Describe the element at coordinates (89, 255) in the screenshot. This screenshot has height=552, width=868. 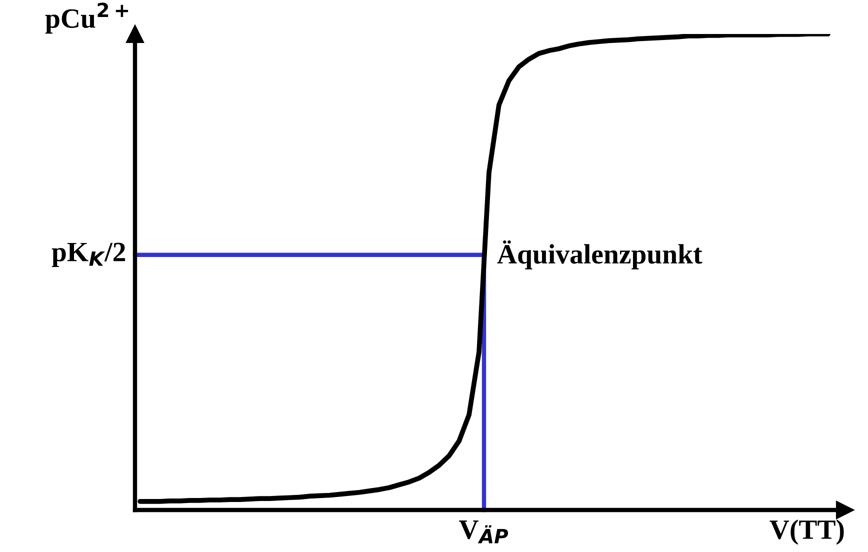
I see `ref-line-label: pK$_{K}$/2` at that location.